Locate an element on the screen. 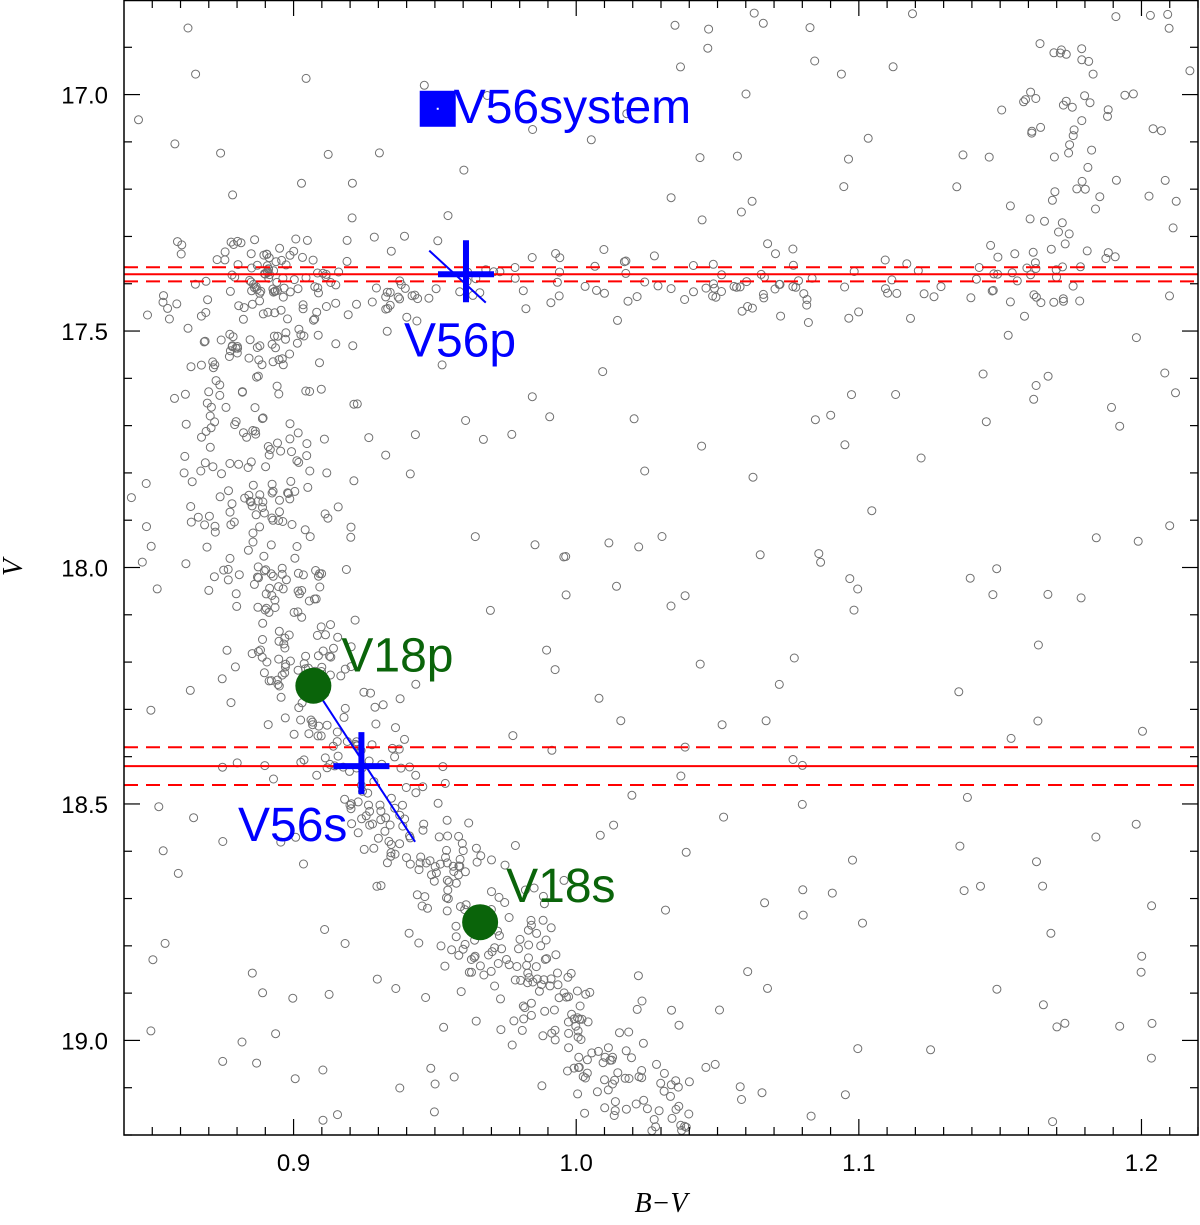 This screenshot has width=1200, height=1225. x-axis-title: B−V is located at coordinates (662, 1203).